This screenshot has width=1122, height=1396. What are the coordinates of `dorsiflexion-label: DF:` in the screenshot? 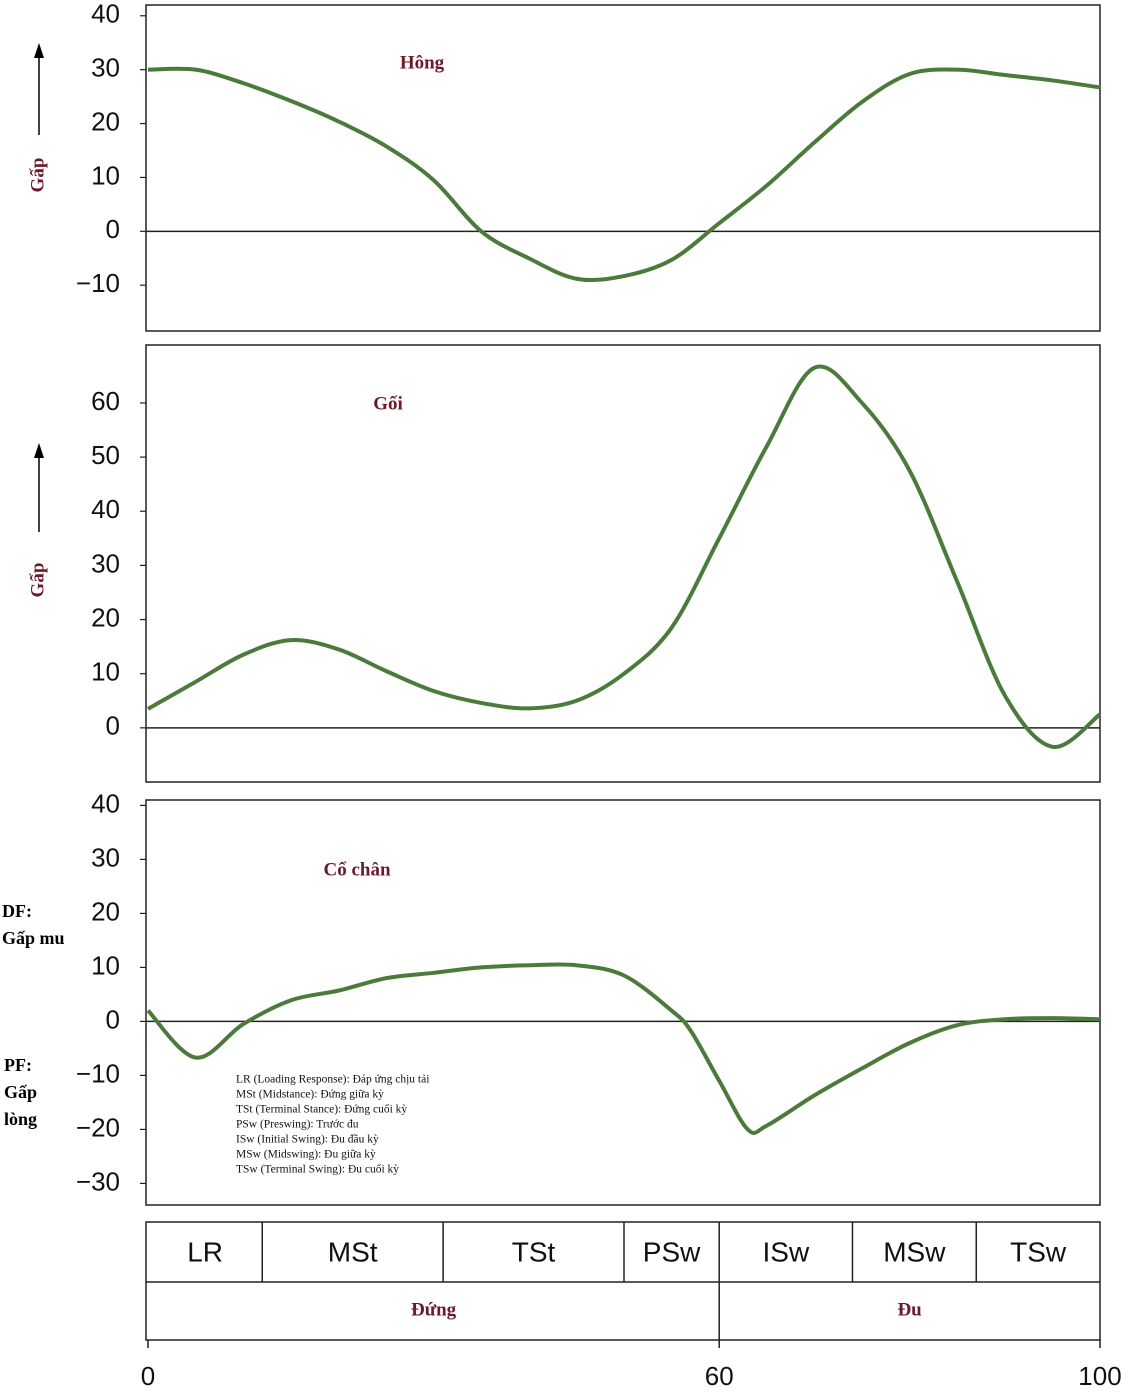 It's located at (17, 911).